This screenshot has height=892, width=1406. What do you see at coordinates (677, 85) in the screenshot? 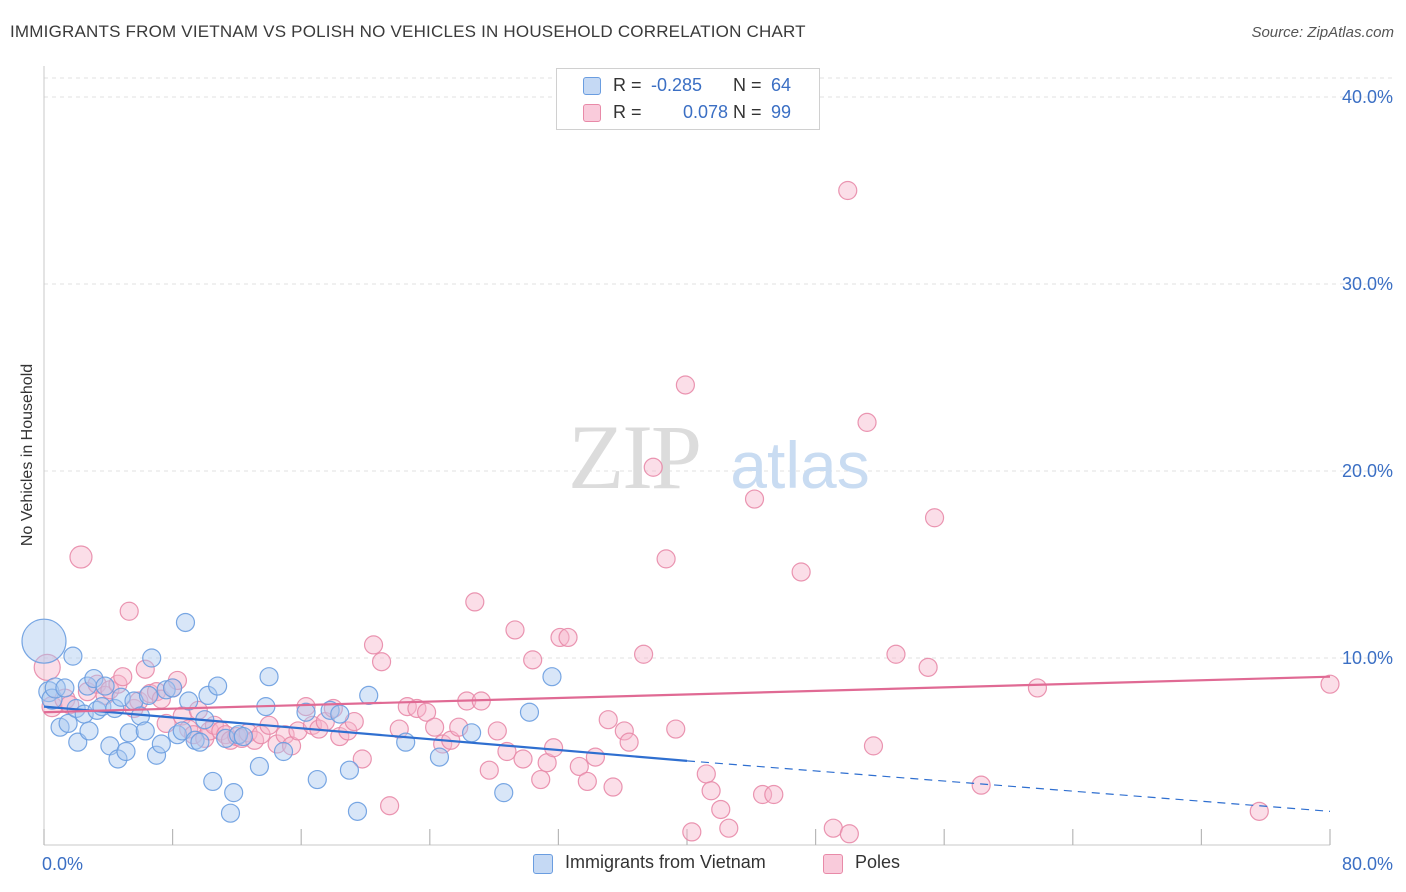
I see `legend-r-value-vietnam: -0.285` at bounding box center [677, 85].